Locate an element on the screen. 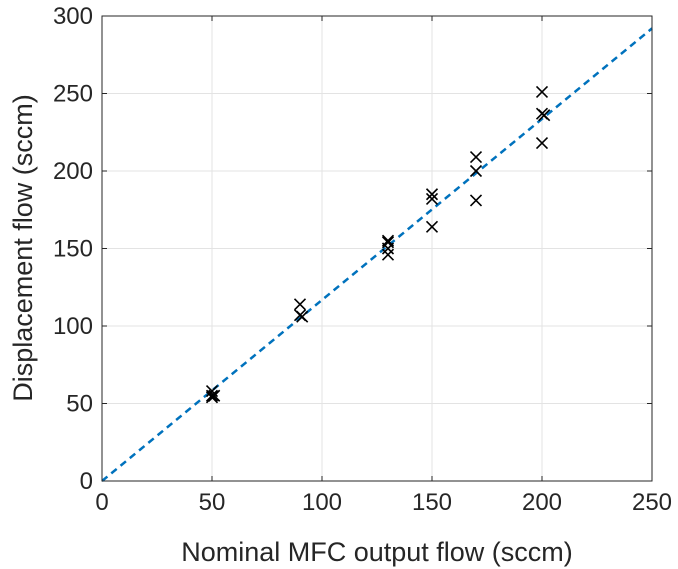 This screenshot has width=678, height=569. y-tick-label: 300 is located at coordinates (73, 16).